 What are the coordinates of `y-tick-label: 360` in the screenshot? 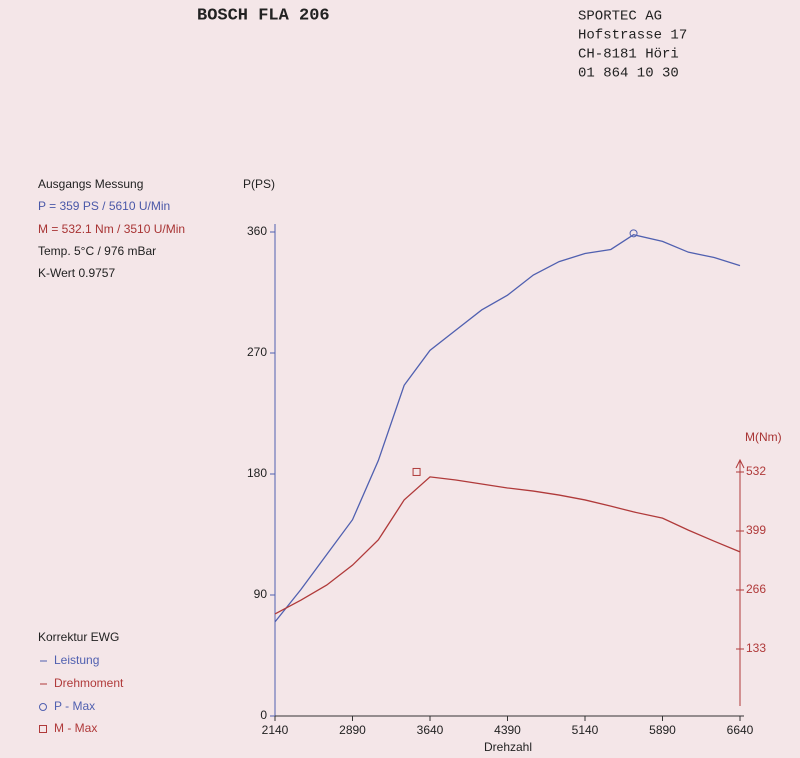 It's located at (257, 231).